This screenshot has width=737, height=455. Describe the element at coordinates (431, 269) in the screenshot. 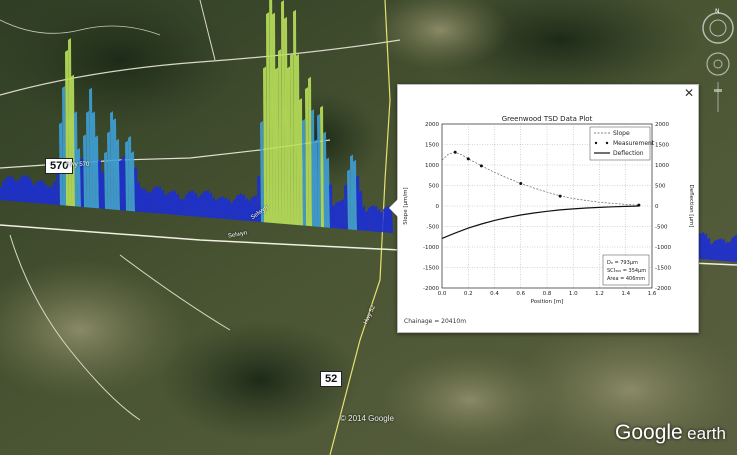

I see `y-tick-label: -1500` at that location.